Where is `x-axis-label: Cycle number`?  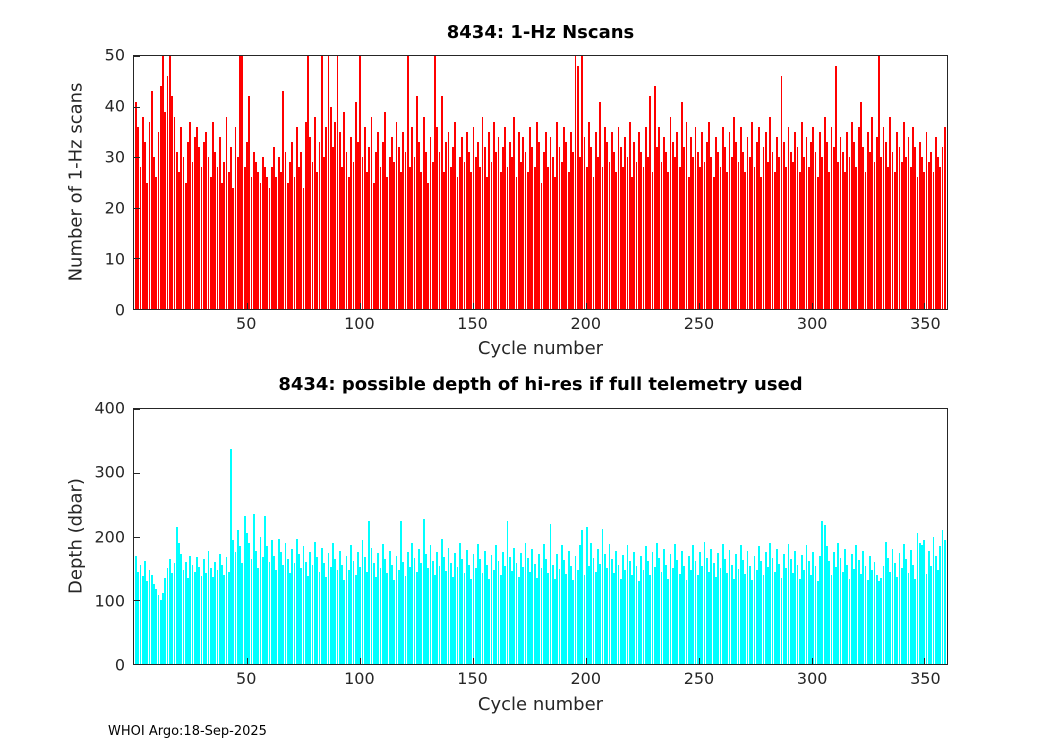 x-axis-label: Cycle number is located at coordinates (540, 704).